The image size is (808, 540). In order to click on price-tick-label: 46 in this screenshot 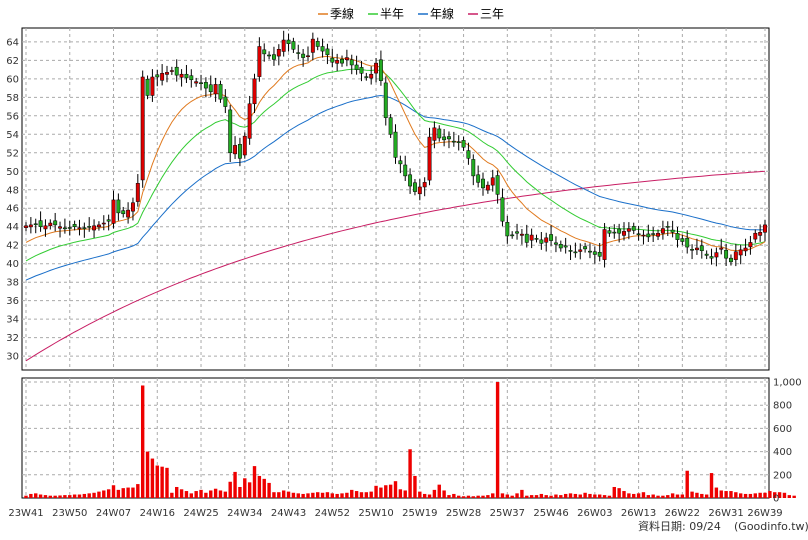, I will do `click(12, 209)`.